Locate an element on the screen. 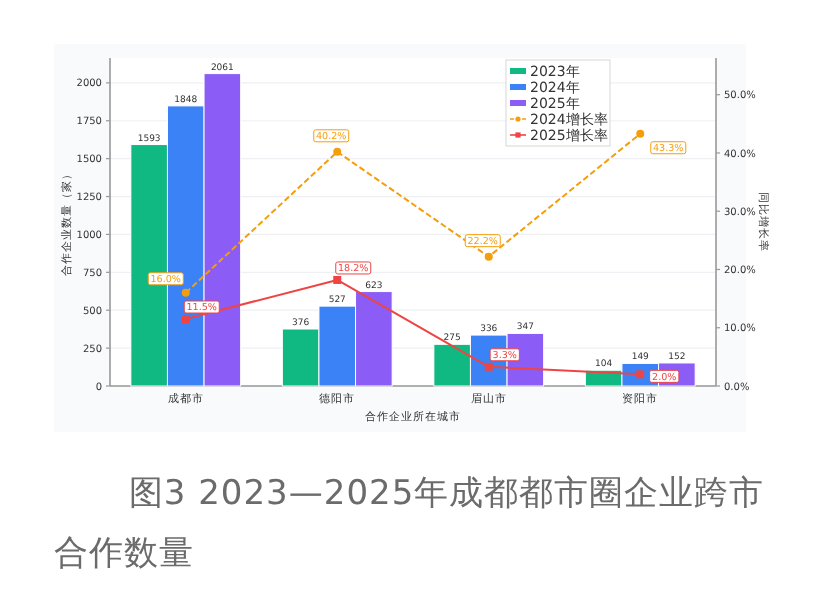 Image resolution: width=830 pixels, height=610 pixels. text: 图3 2023—2025年成都都市圈企业跨市合作数量 is located at coordinates (410, 525).